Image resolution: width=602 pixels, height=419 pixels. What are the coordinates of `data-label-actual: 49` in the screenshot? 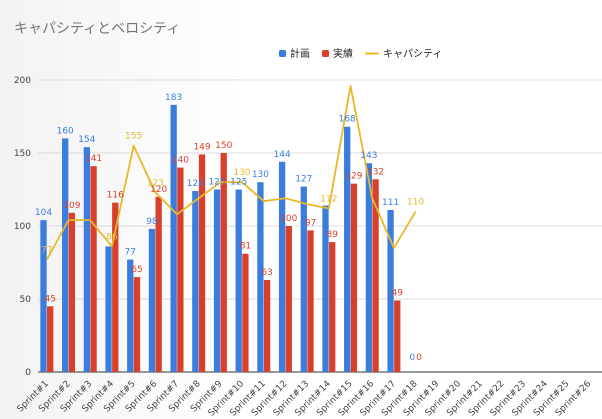 It's located at (398, 293).